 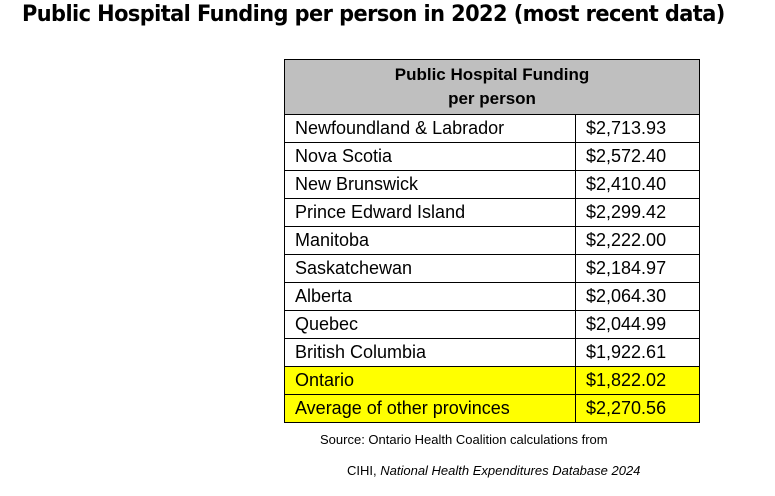 What do you see at coordinates (637, 380) in the screenshot?
I see `funding-value-cell: $1,822.02` at bounding box center [637, 380].